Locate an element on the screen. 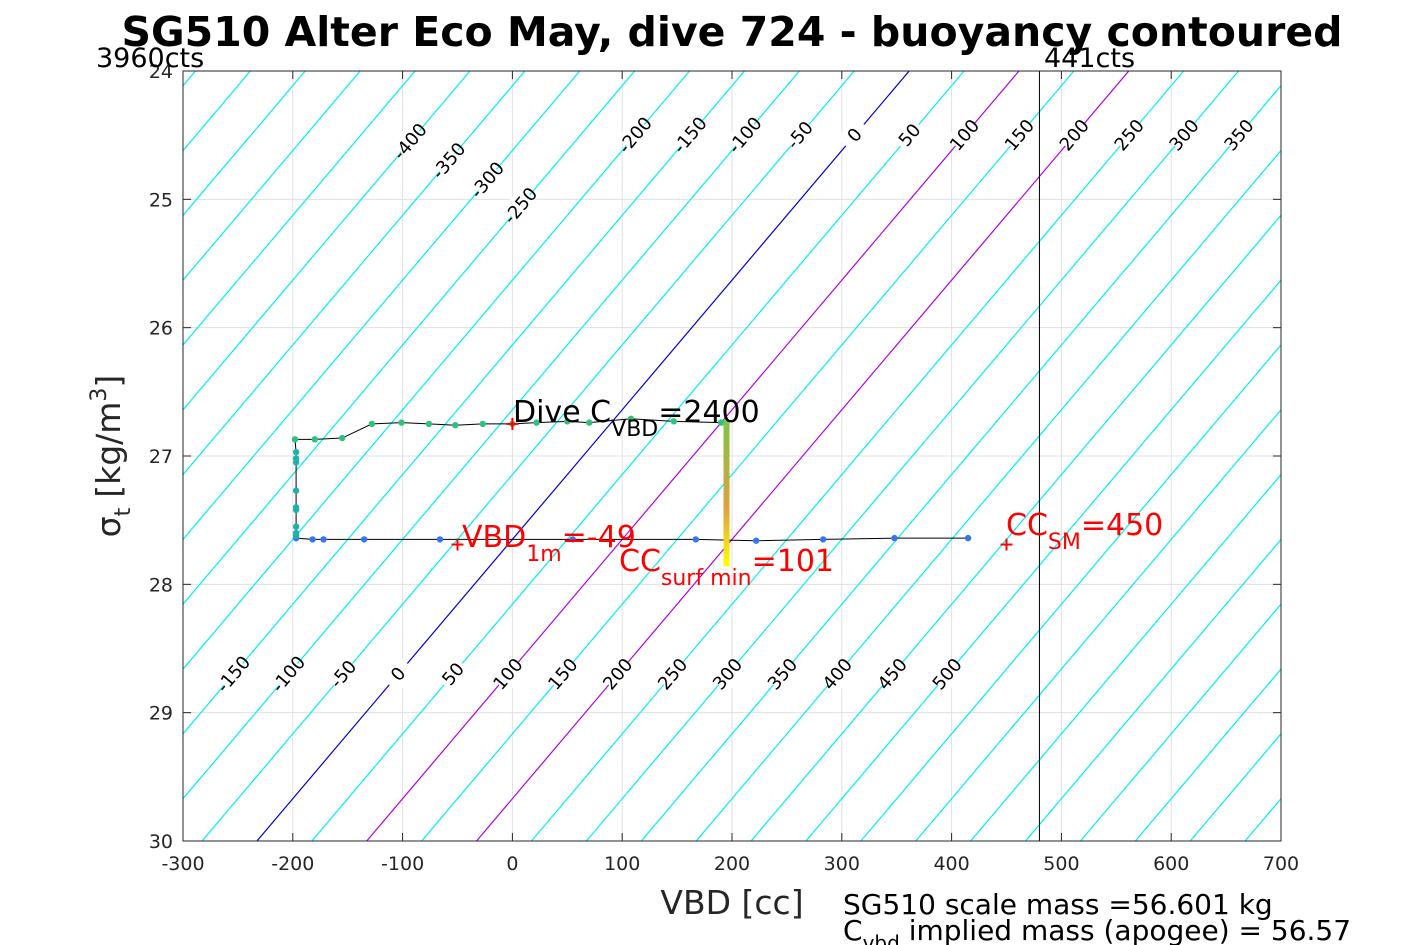 The image size is (1417, 945). vbd-1m-sub: 1m is located at coordinates (543, 554).